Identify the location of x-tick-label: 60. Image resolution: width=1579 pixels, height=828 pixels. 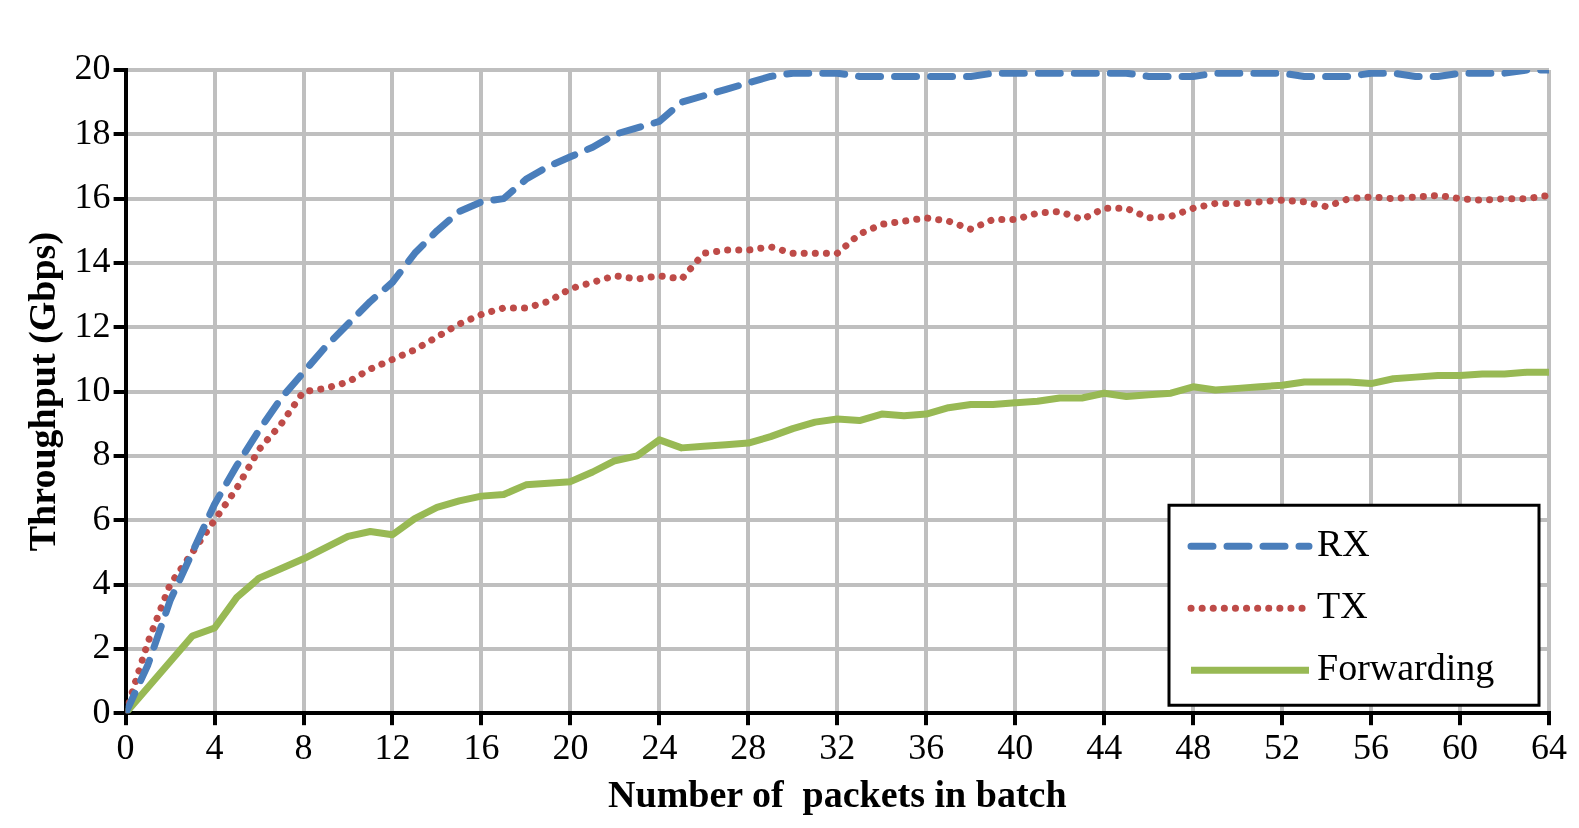
(1460, 747).